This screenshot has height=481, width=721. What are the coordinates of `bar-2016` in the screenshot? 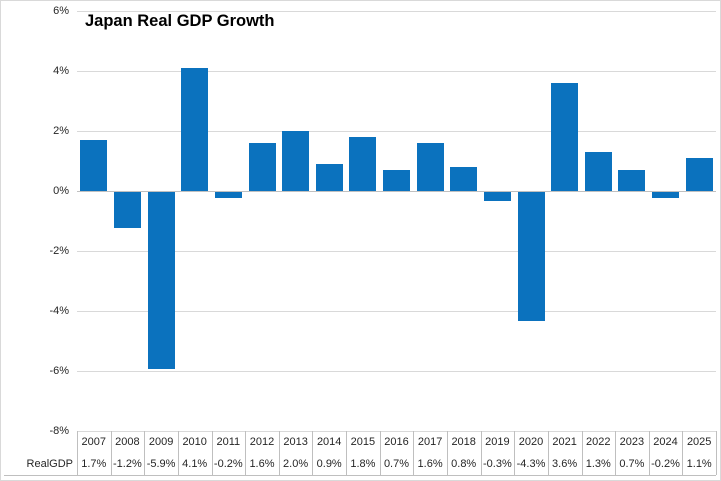 It's located at (396, 180).